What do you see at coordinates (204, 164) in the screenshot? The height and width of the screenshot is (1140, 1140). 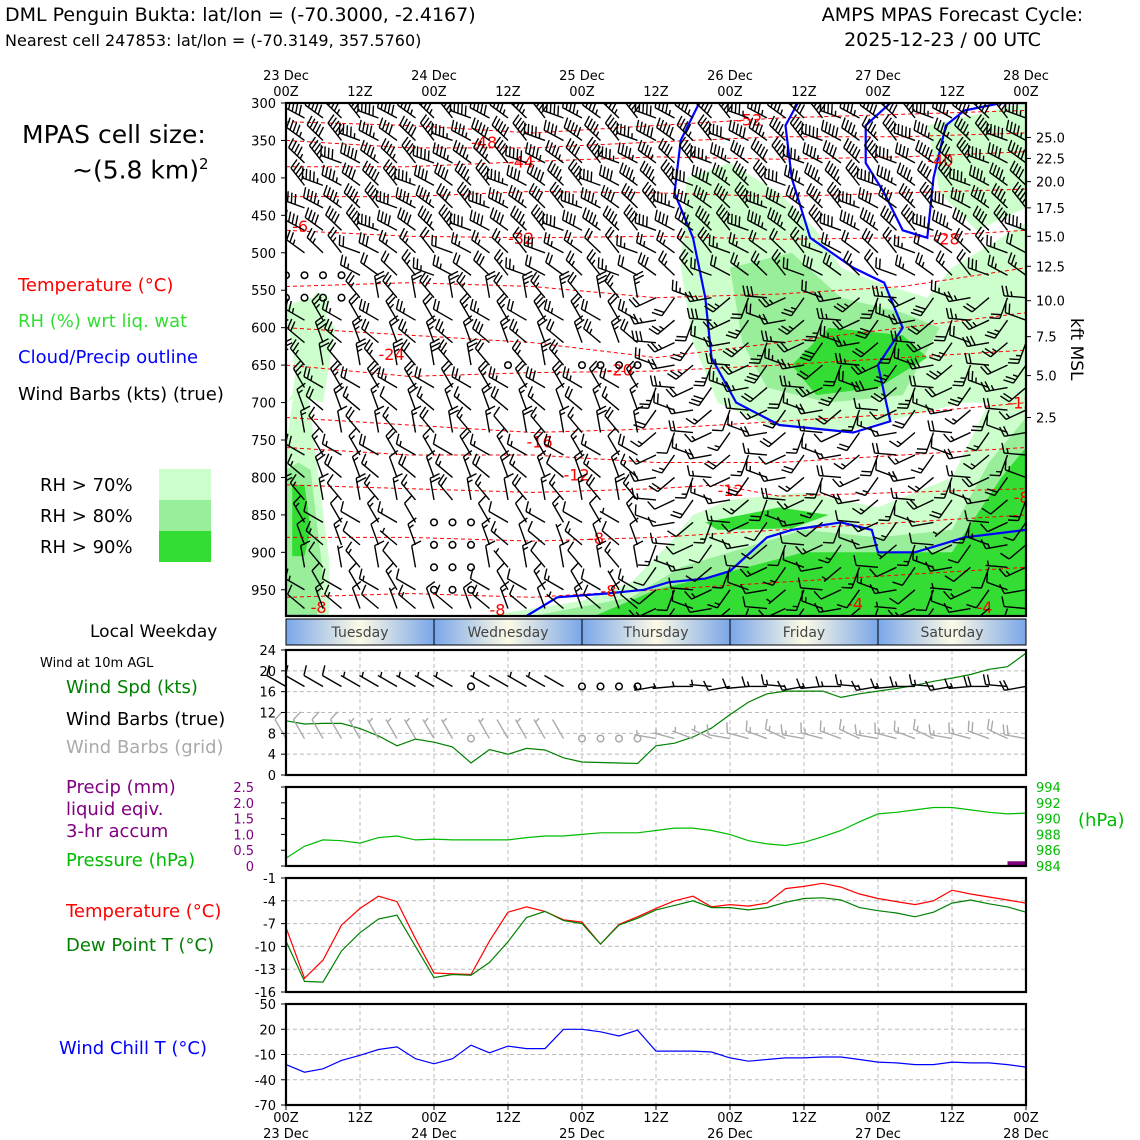 I see `cell-size-sup: 2` at bounding box center [204, 164].